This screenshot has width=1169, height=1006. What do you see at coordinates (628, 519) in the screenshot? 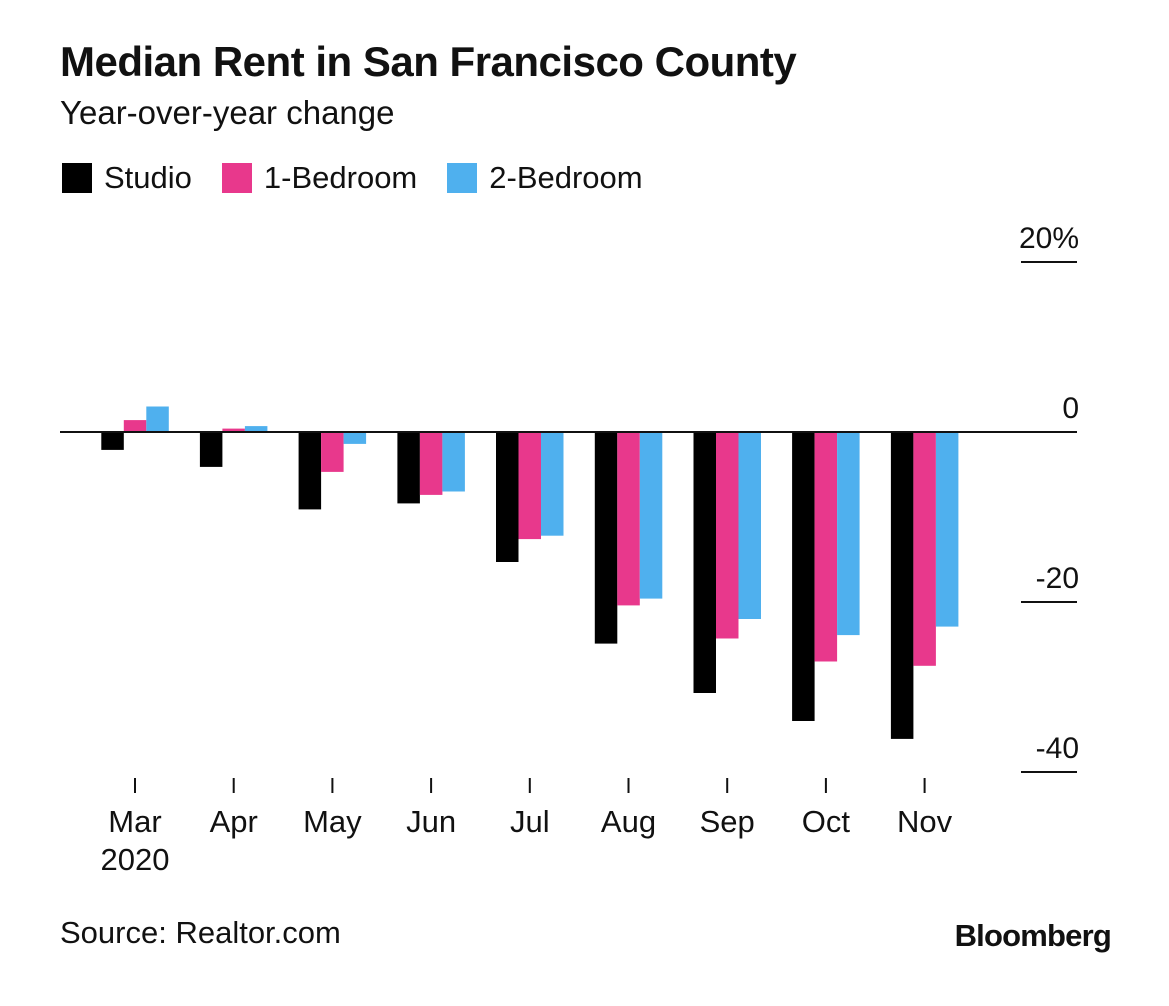
I see `bar-1-bedroom-aug` at bounding box center [628, 519].